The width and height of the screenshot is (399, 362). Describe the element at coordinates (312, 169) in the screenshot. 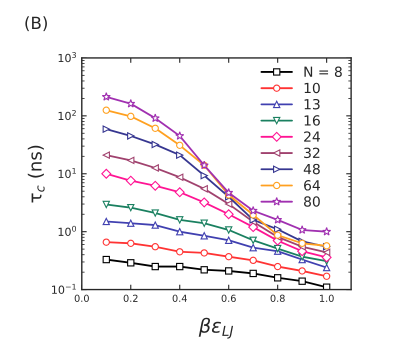

I see `legend-label: 48` at that location.